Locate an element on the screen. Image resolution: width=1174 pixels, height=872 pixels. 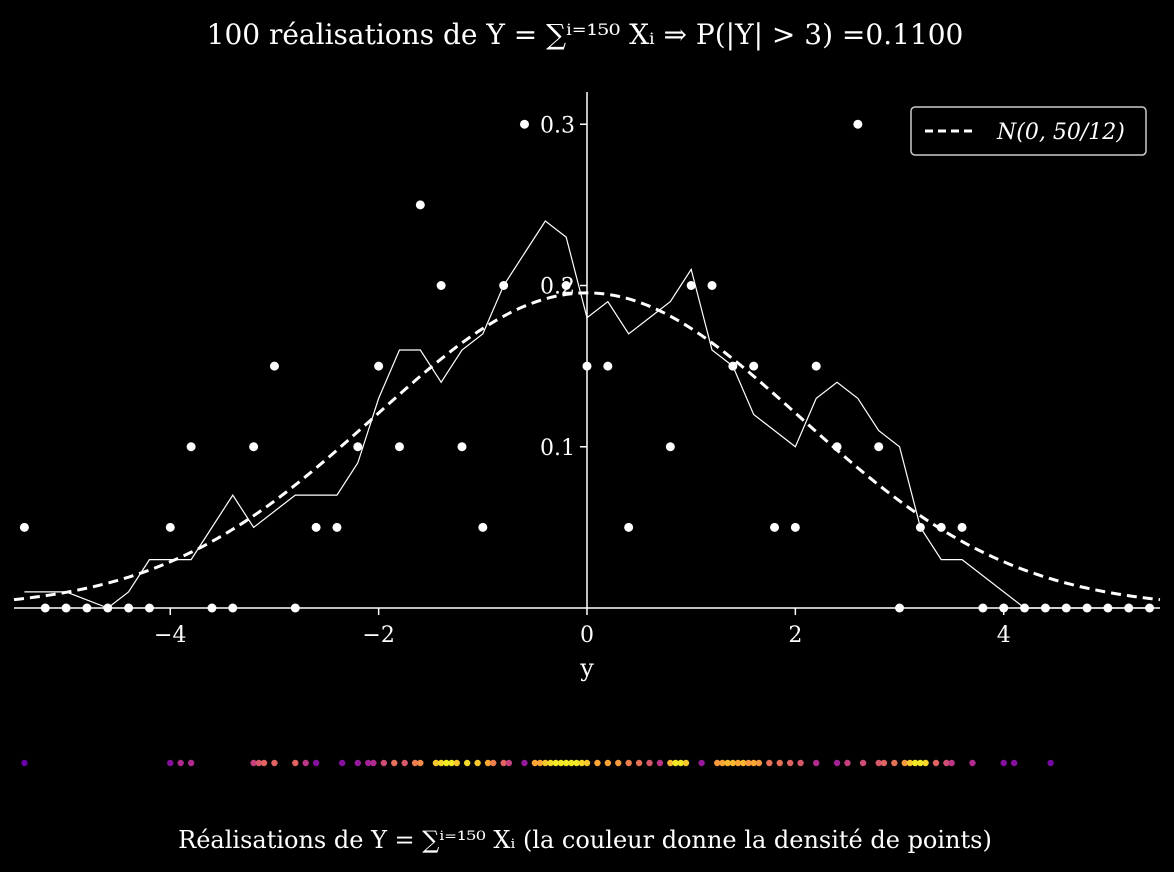
legend: N(0, 50/12) is located at coordinates (1028, 131).